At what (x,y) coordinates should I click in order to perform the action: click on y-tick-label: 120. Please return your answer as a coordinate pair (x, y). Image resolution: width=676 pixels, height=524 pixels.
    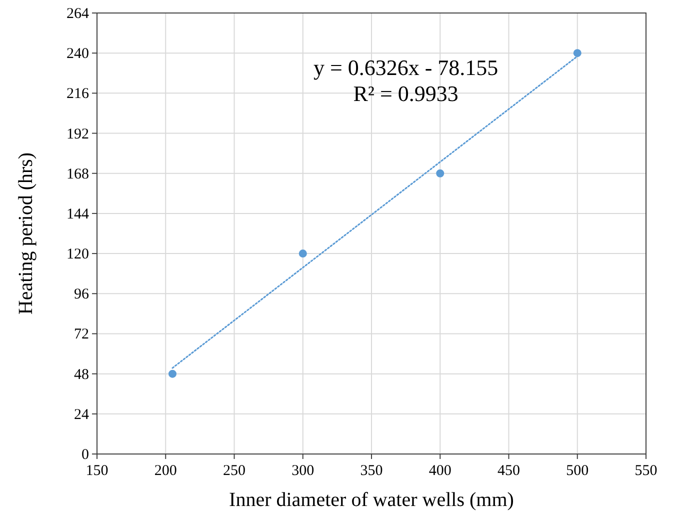
    Looking at the image, I should click on (77, 254).